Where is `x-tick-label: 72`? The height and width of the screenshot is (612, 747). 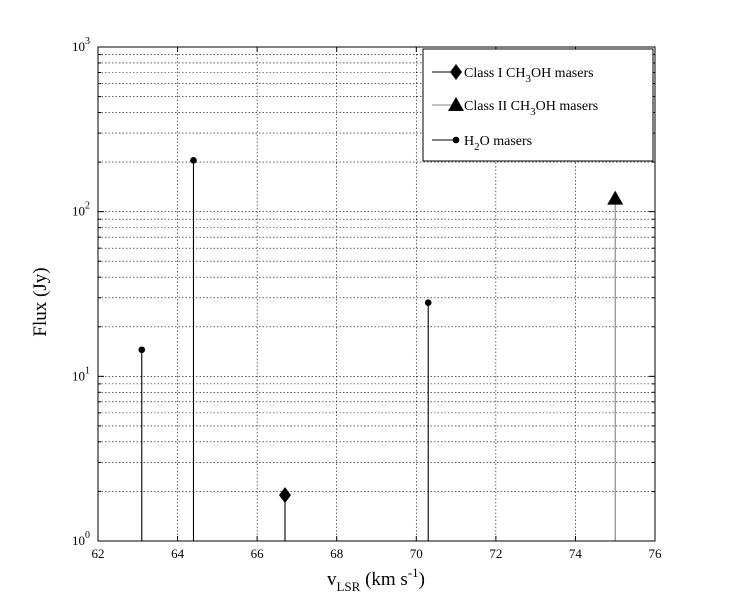
x-tick-label: 72 is located at coordinates (495, 553).